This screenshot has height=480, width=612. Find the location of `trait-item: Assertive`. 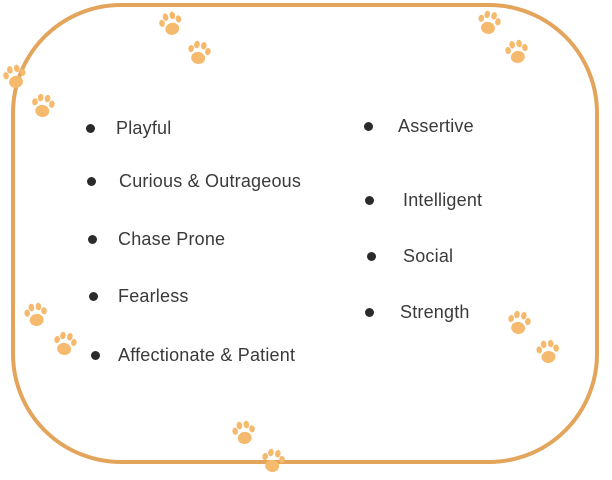

trait-item: Assertive is located at coordinates (419, 126).